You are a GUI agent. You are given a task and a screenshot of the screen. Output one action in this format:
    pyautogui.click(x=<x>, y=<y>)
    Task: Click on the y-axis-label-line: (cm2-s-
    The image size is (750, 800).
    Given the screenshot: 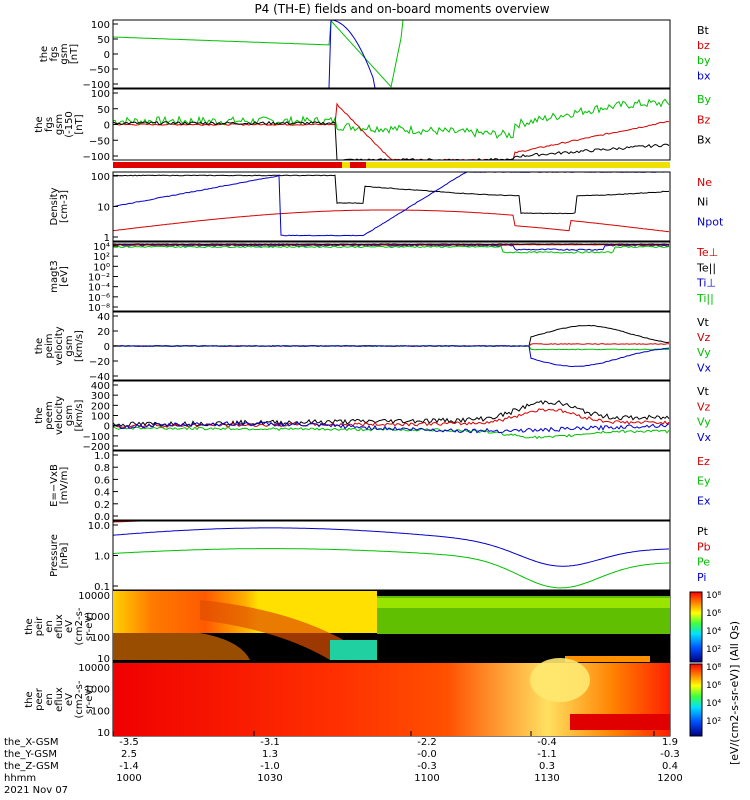 What is the action you would take?
    pyautogui.click(x=79, y=626)
    